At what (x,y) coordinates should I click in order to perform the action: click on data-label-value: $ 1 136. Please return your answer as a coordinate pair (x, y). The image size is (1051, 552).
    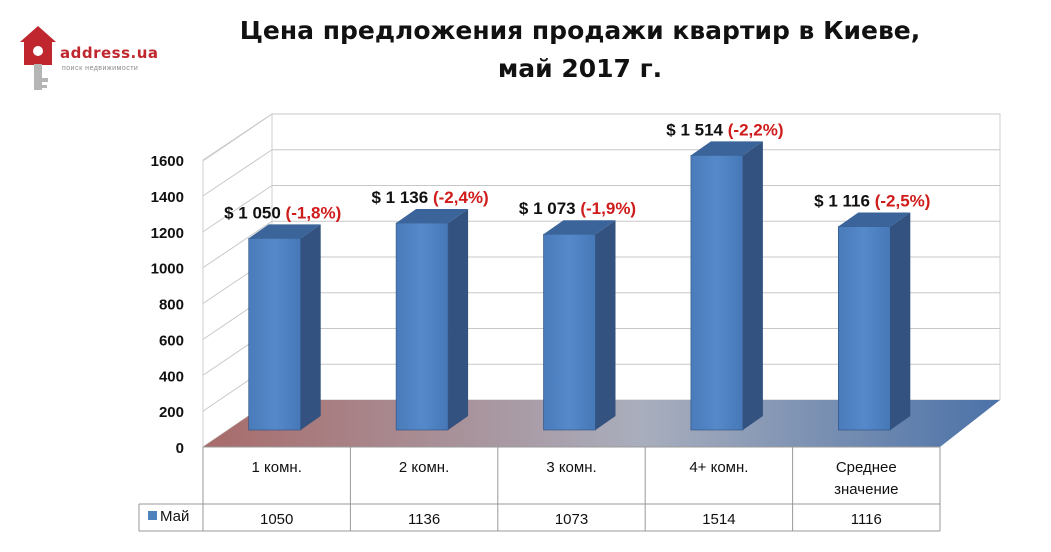
    Looking at the image, I should click on (402, 197).